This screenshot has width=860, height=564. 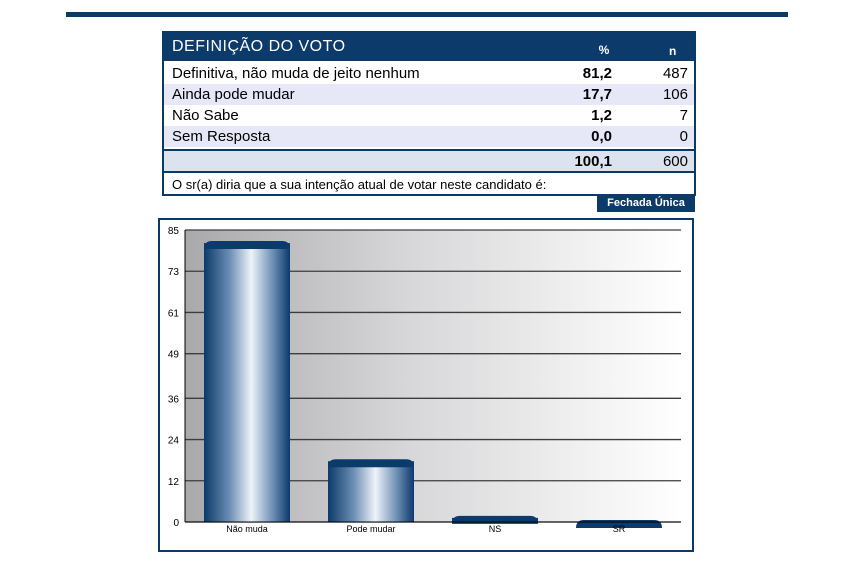 What do you see at coordinates (296, 73) in the screenshot?
I see `row-label: Definitiva, não muda de jeito nenhum` at bounding box center [296, 73].